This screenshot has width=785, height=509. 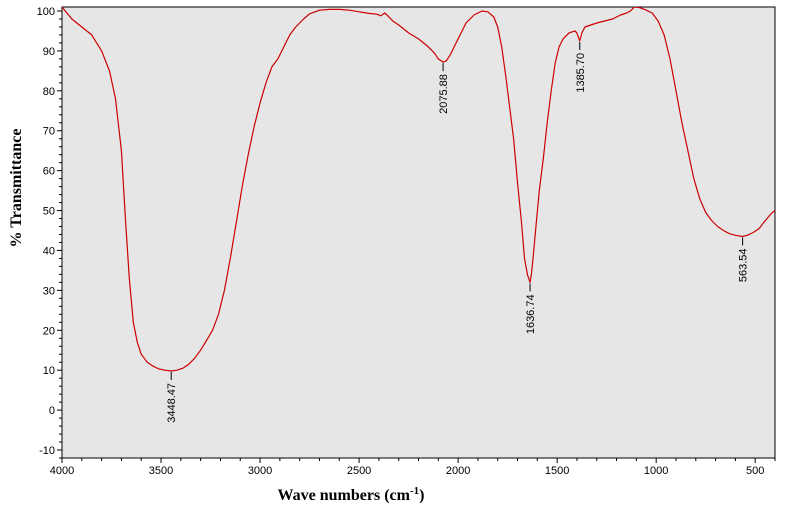 I want to click on y-tick-label: 100, so click(x=46, y=12).